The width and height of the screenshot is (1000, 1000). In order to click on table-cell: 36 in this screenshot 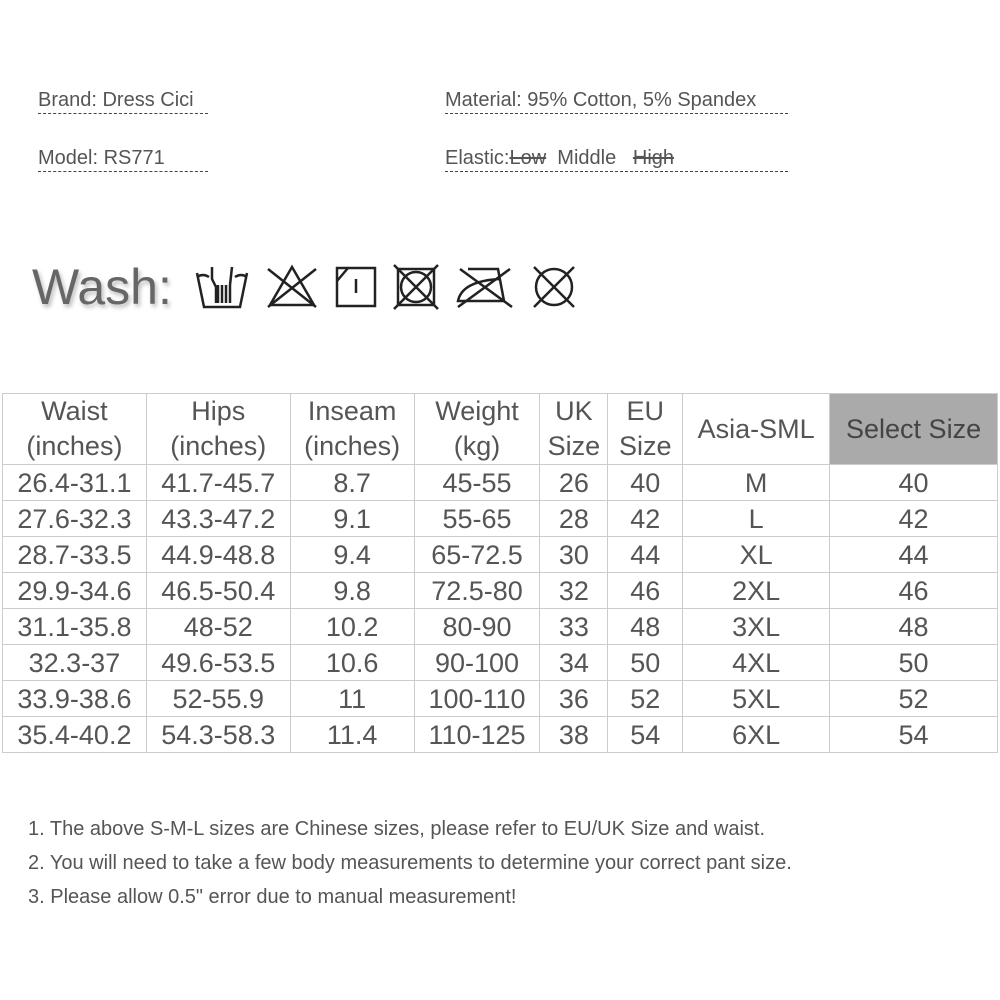, I will do `click(574, 698)`.